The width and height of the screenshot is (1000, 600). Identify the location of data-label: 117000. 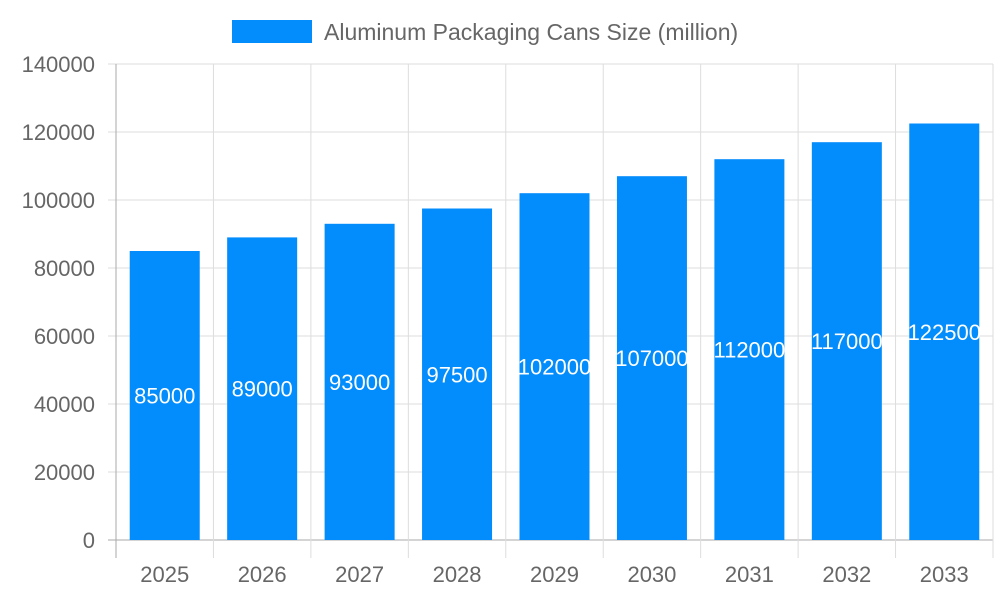
(847, 341).